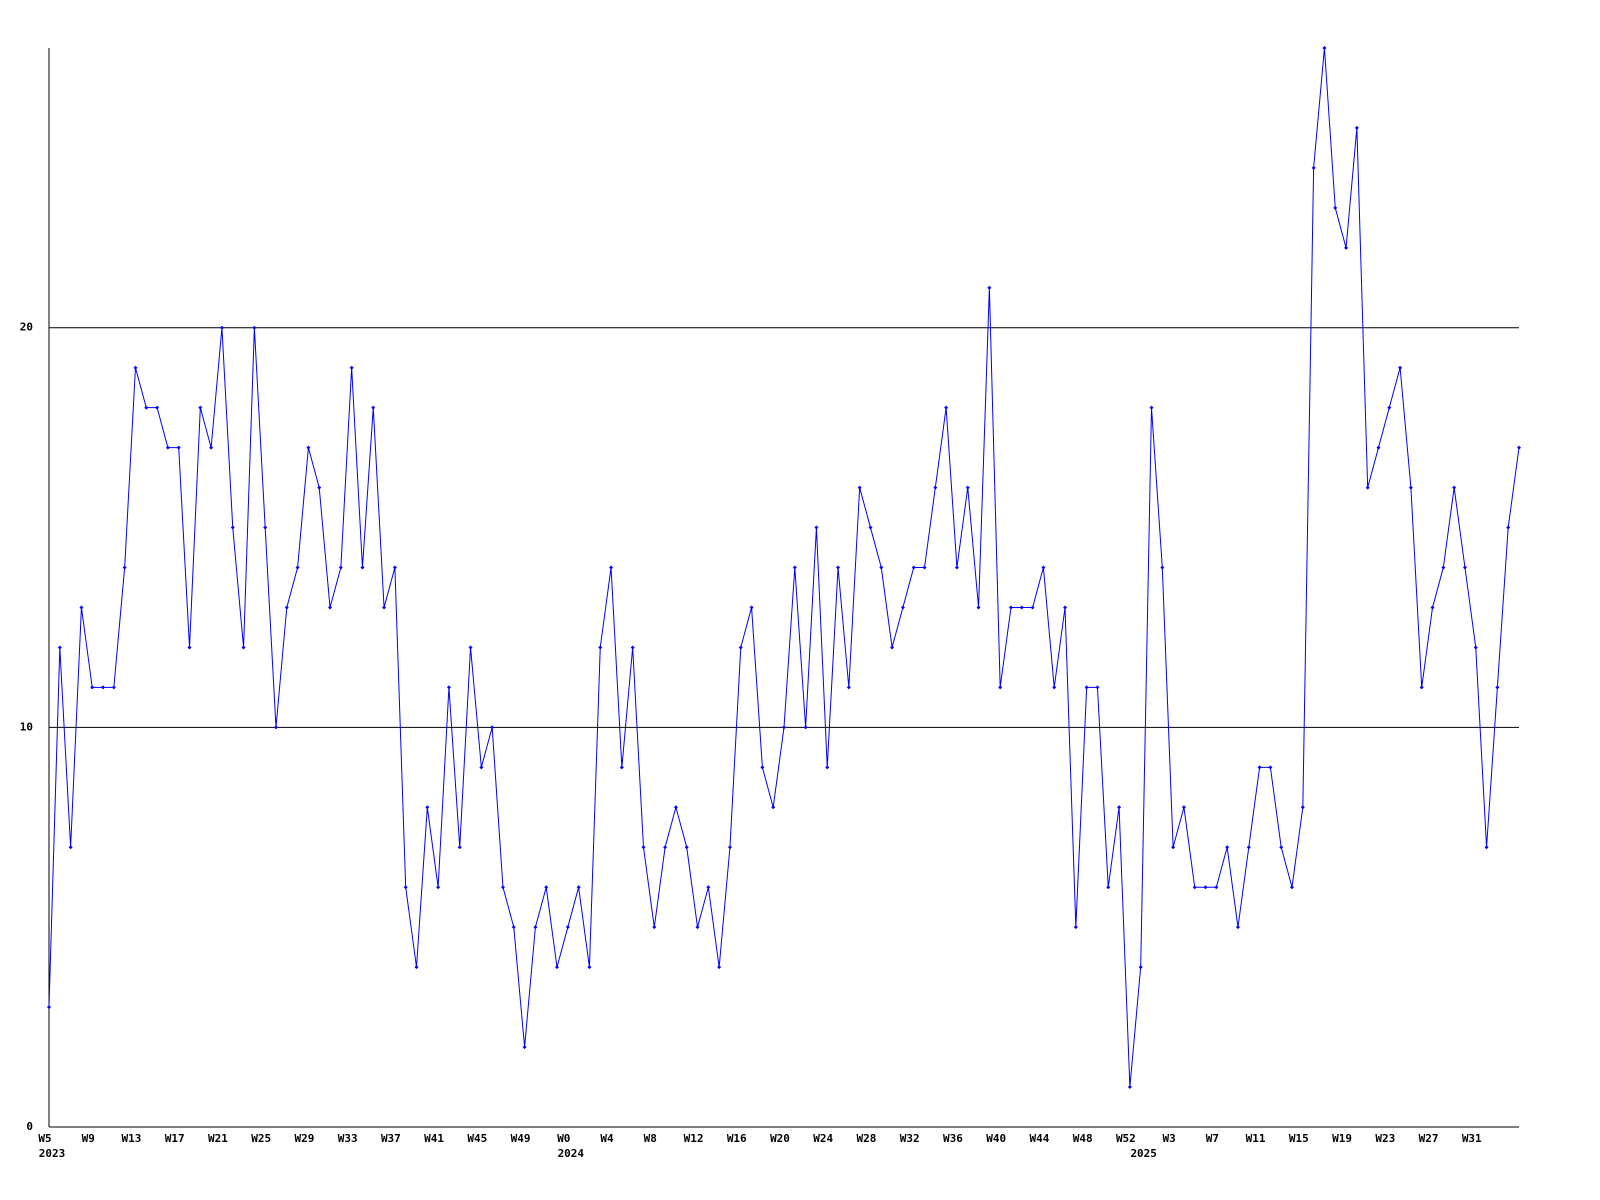 This screenshot has height=1200, width=1600. I want to click on x-tick-label: W0, so click(563, 1138).